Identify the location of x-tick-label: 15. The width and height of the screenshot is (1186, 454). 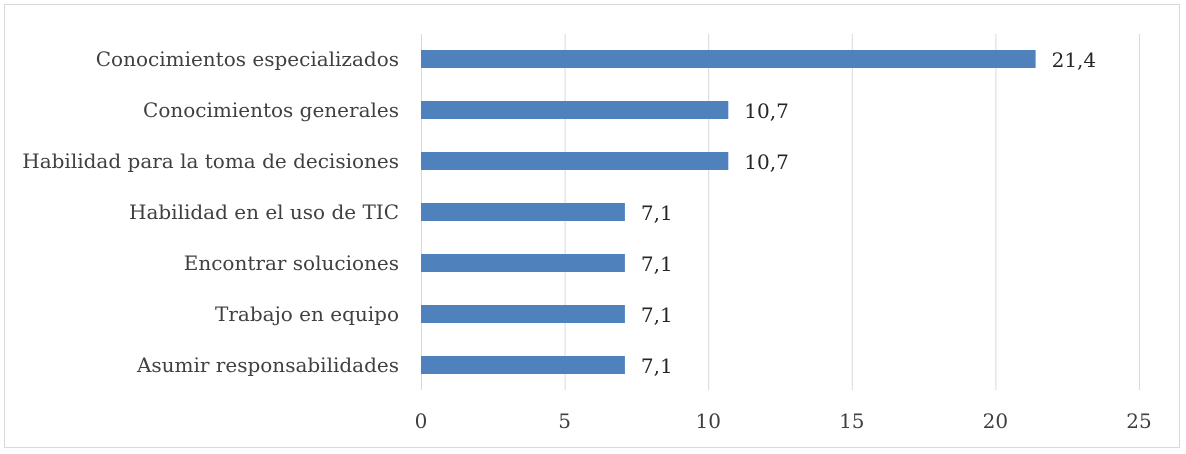
(851, 421).